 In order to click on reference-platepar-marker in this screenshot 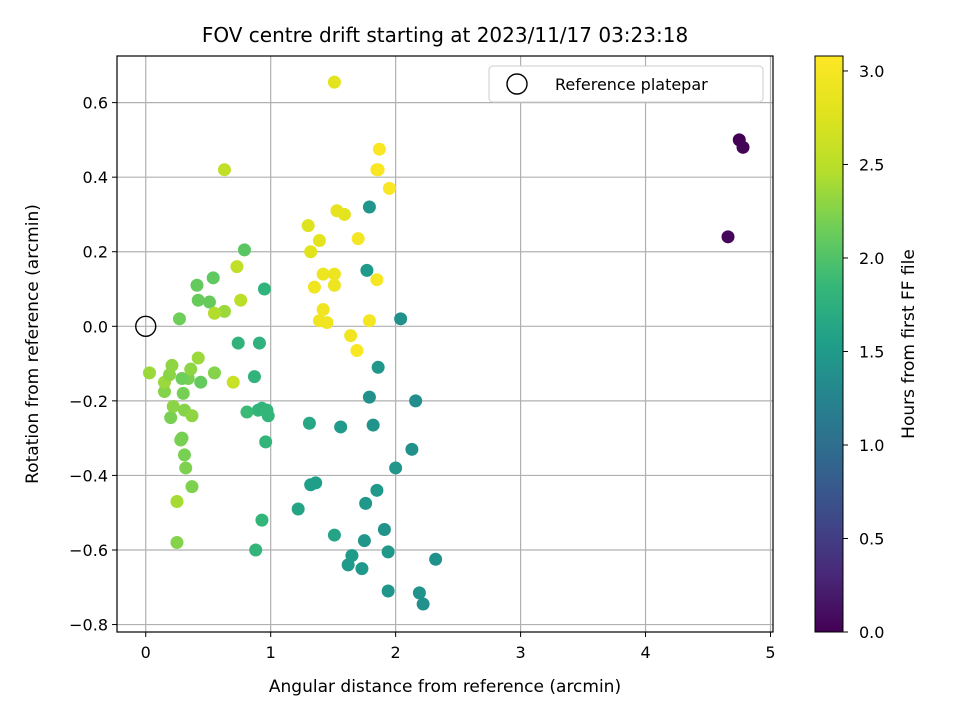, I will do `click(146, 326)`.